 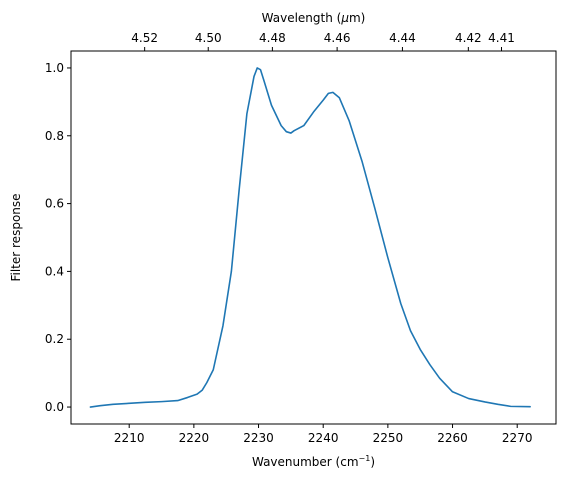 I want to click on x-tick-label: 2210, so click(x=129, y=438).